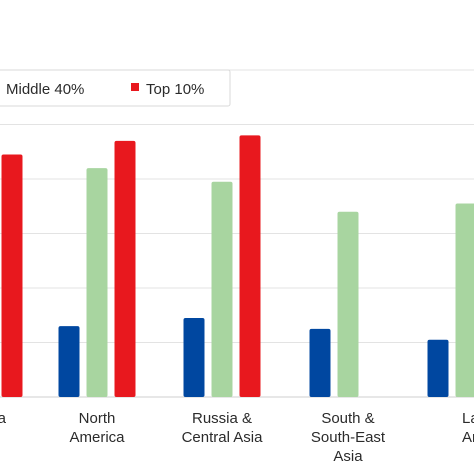 The width and height of the screenshot is (474, 474). Describe the element at coordinates (348, 437) in the screenshot. I see `x-tick-label: South & South-East Asia` at that location.